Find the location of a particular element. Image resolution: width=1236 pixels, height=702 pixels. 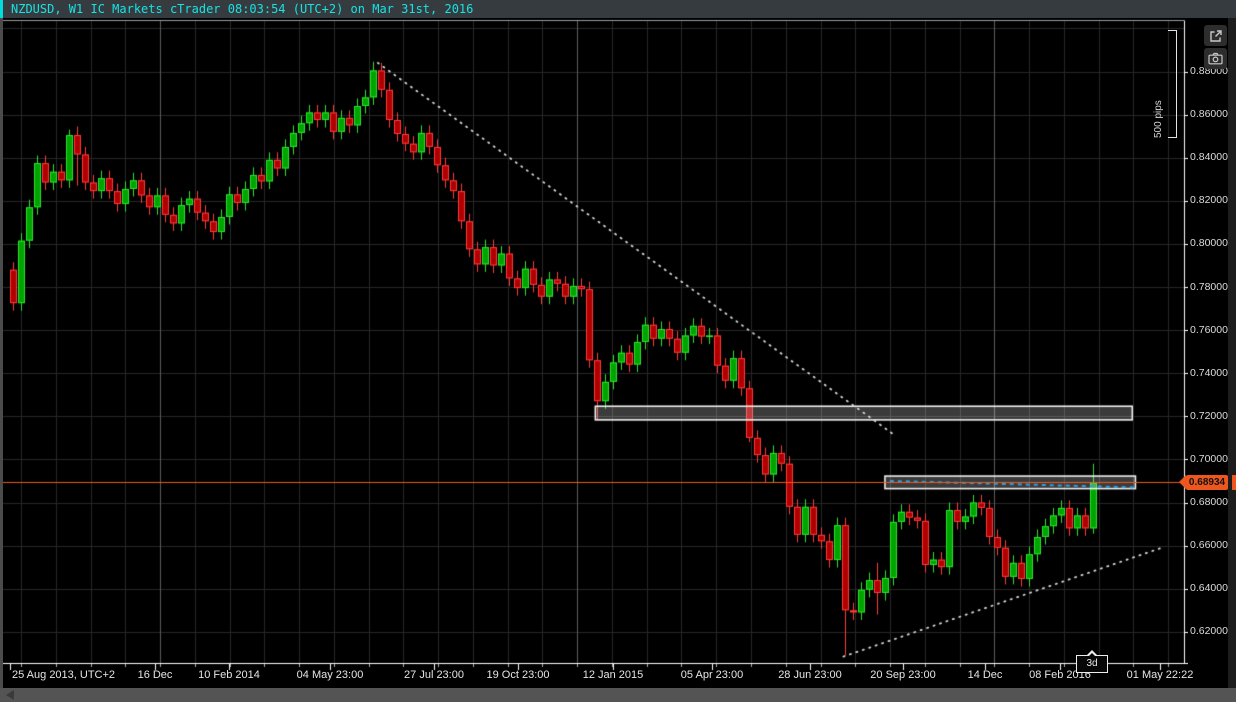

scroll-left-arrow is located at coordinates (10, 695).